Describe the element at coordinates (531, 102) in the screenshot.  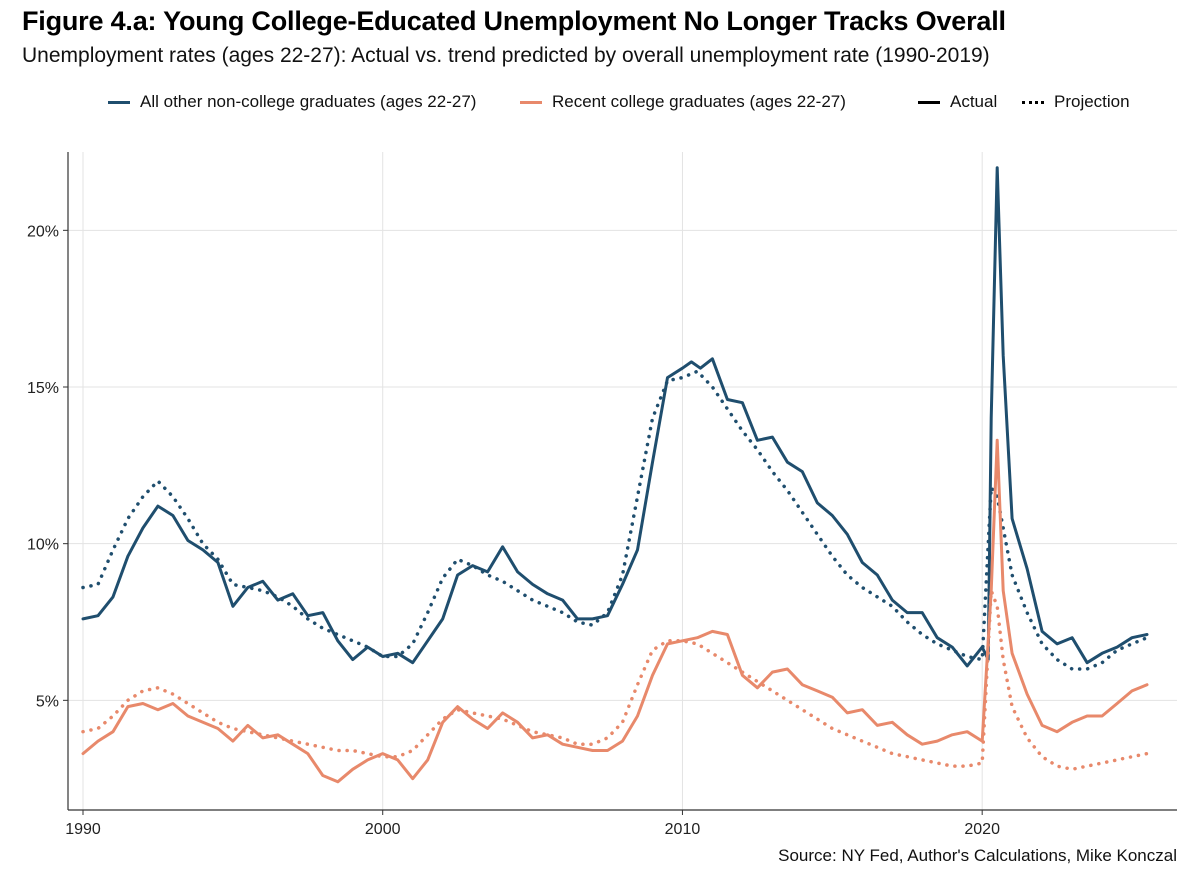
I see `legend-swatch-college` at that location.